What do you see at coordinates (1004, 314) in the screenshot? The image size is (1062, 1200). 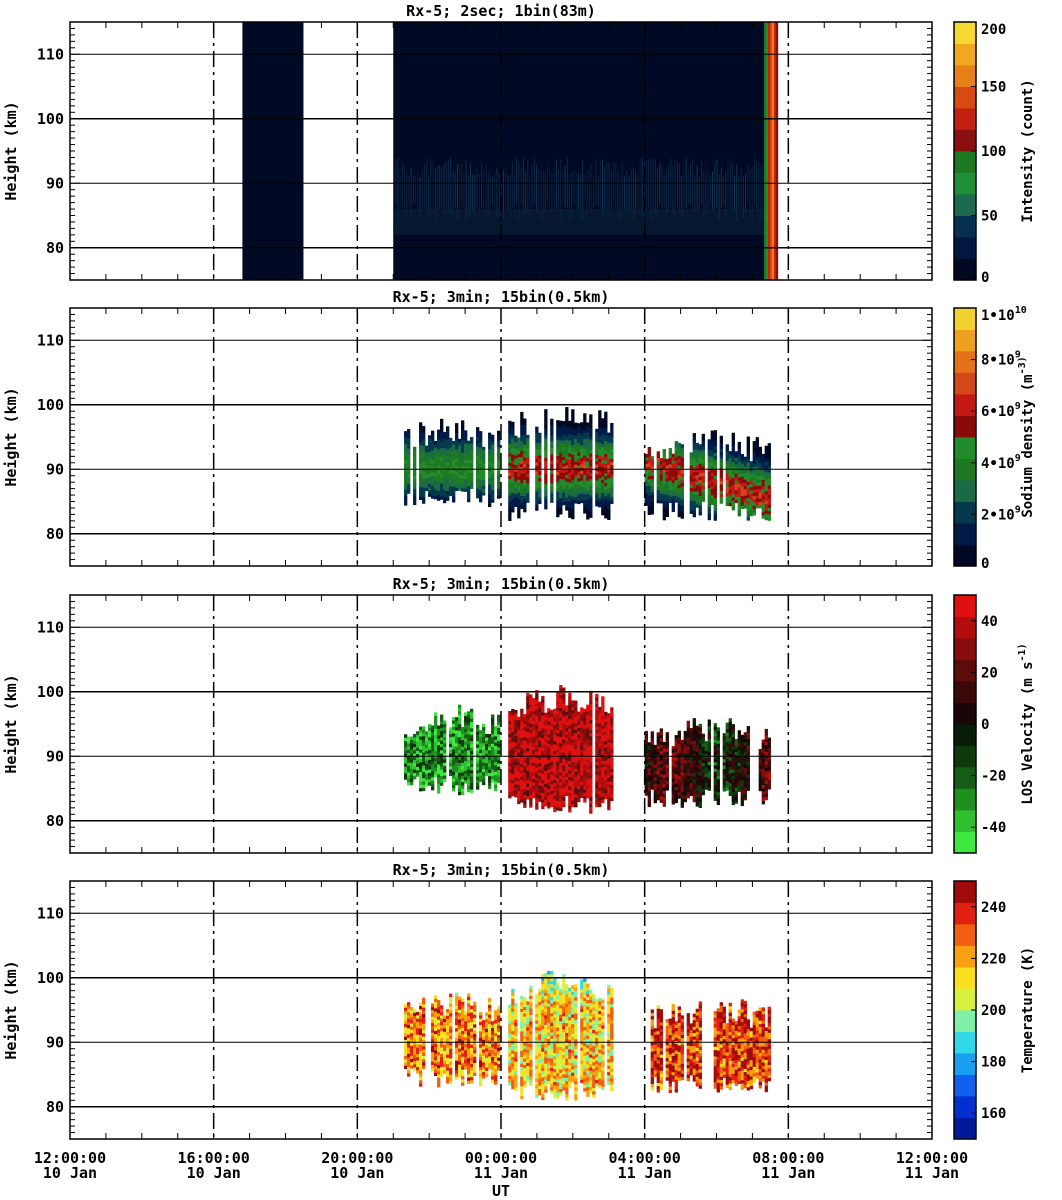 I see `colorbar-tick-label: 1•1010` at bounding box center [1004, 314].